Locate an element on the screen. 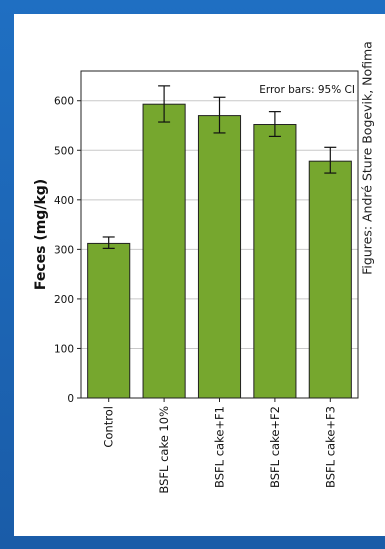  y-tick-label: 400 is located at coordinates (64, 201).